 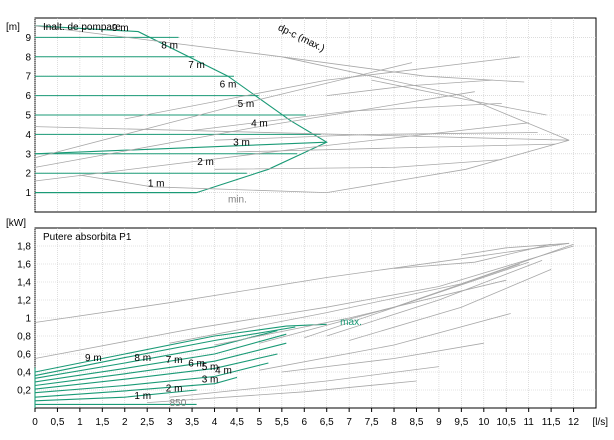 I want to click on x-tick-label: 9, so click(x=439, y=422).